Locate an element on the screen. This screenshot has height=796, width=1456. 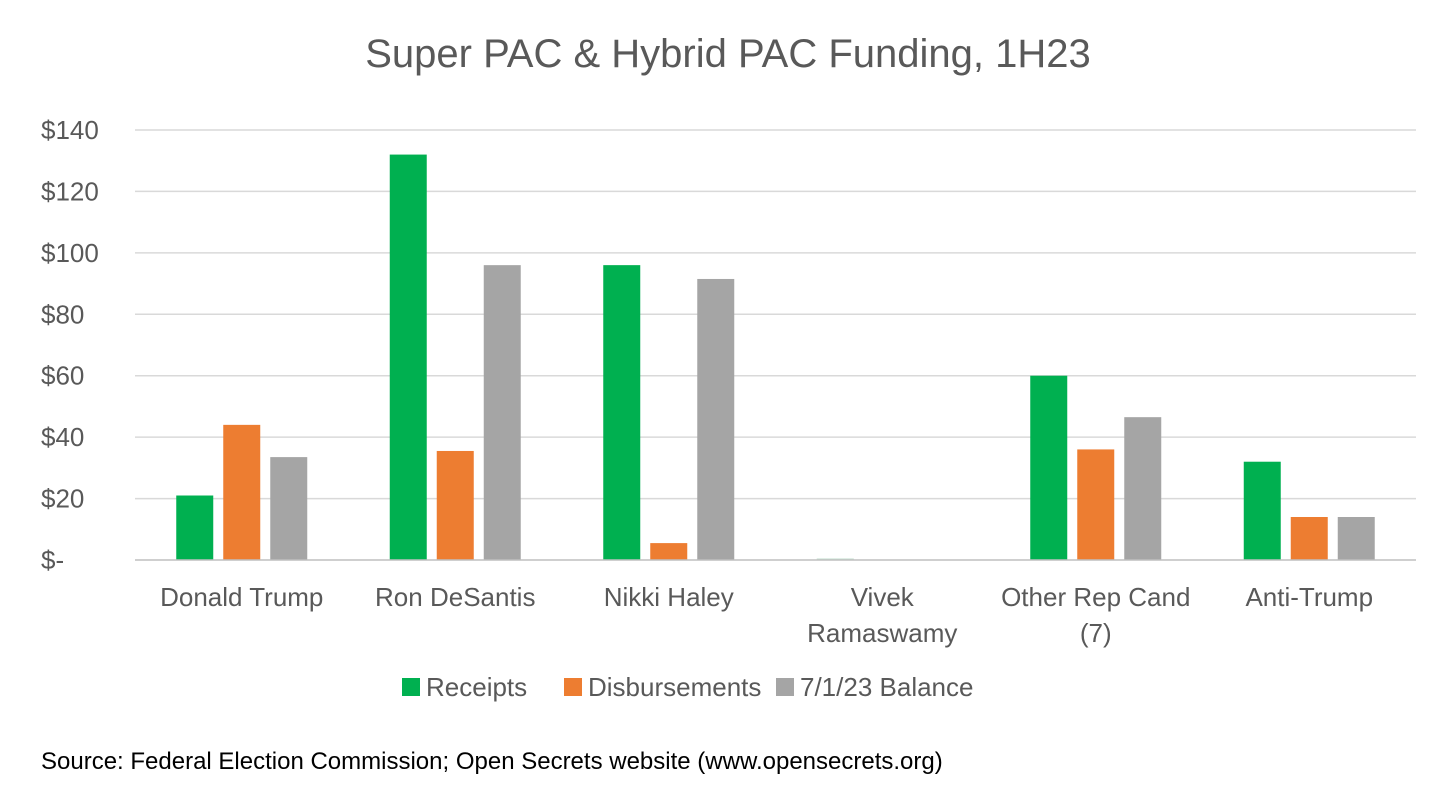
legend-label: Receipts is located at coordinates (476, 687).